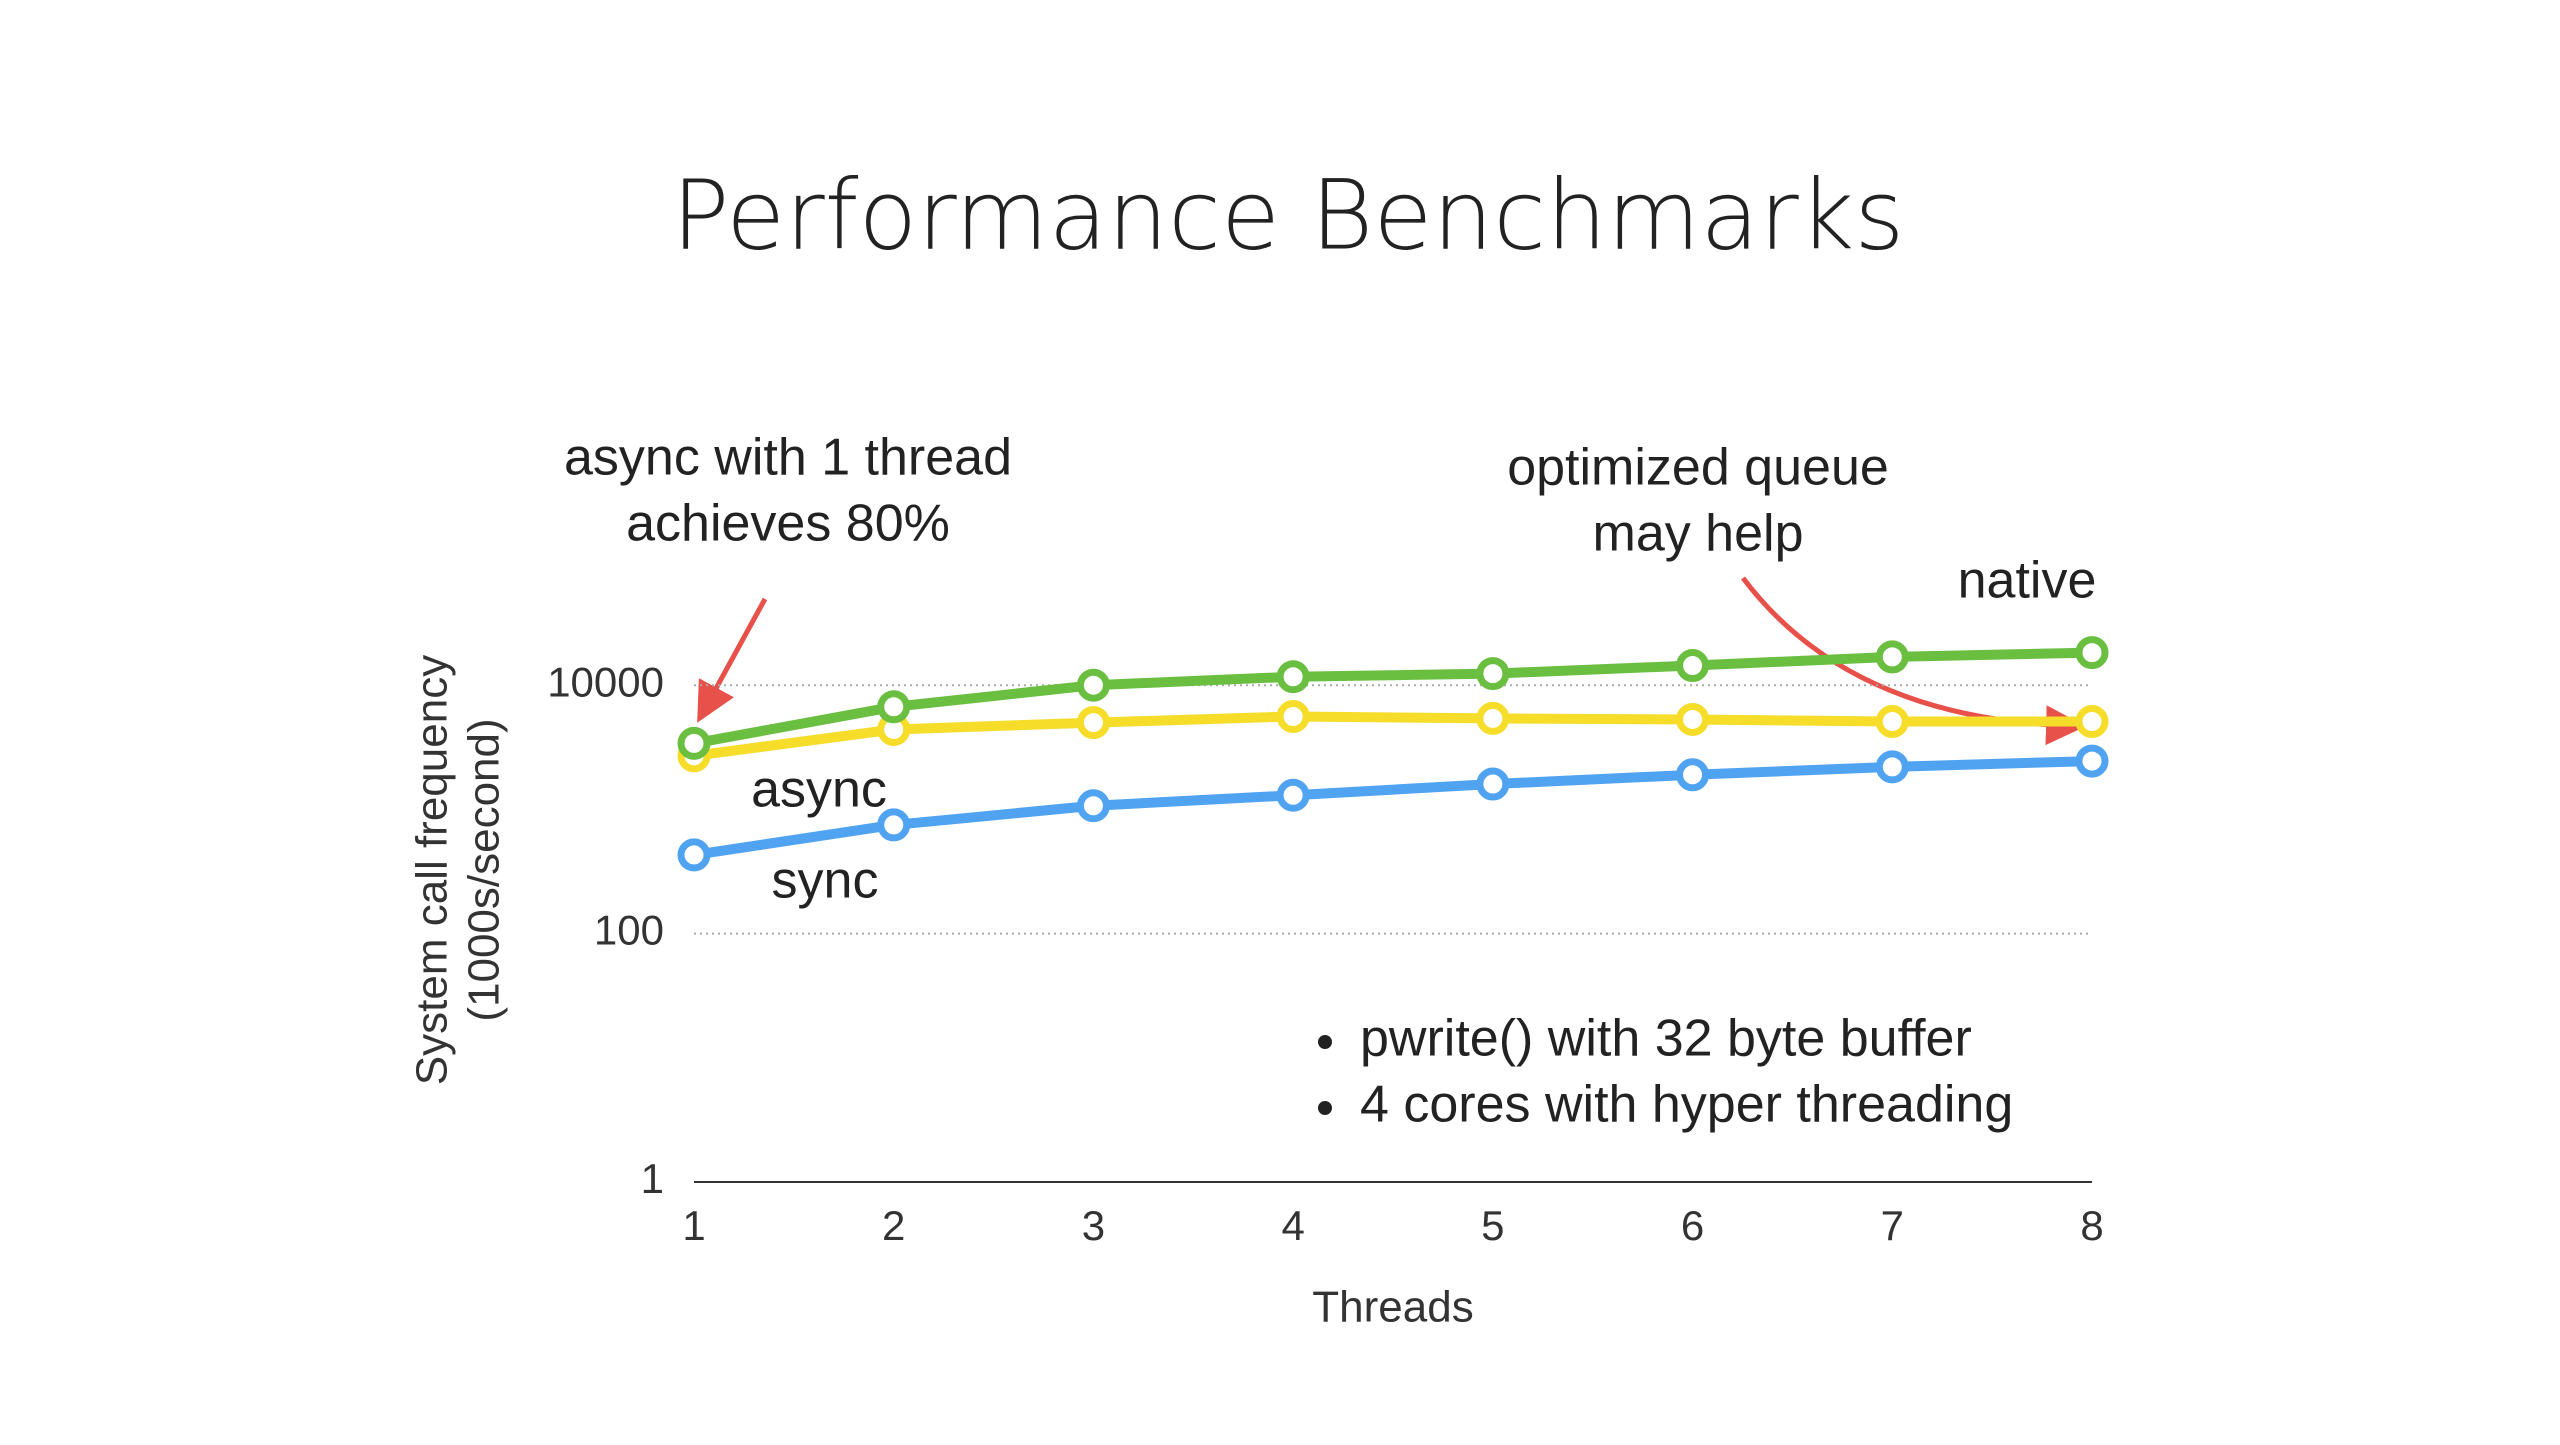 The image size is (2560, 1445). Describe the element at coordinates (1698, 534) in the screenshot. I see `annotation: may help` at that location.